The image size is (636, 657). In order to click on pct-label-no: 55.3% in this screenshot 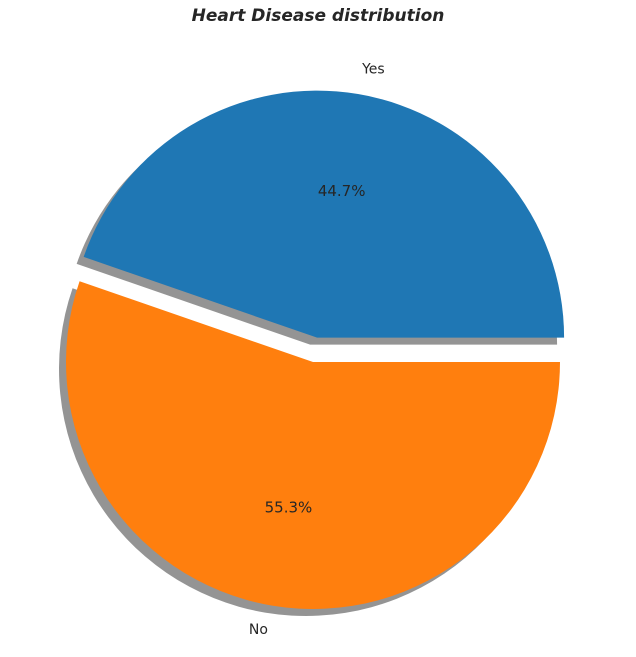, I will do `click(289, 508)`.